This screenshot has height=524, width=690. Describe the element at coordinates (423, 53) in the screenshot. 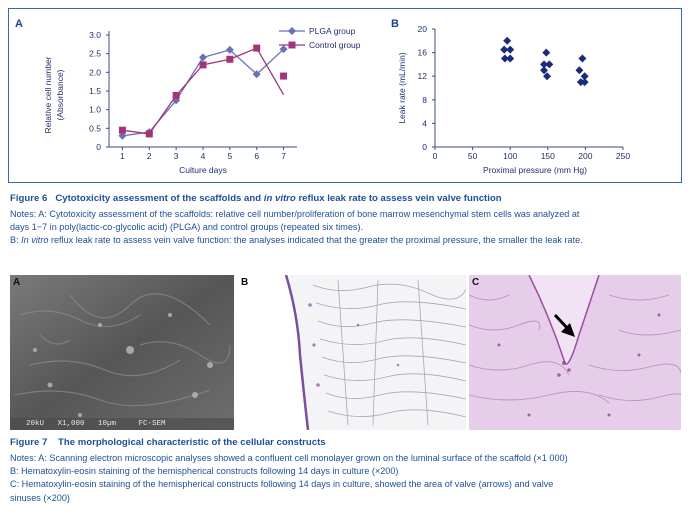

I see `chart-b-y-tick-label: 16` at that location.